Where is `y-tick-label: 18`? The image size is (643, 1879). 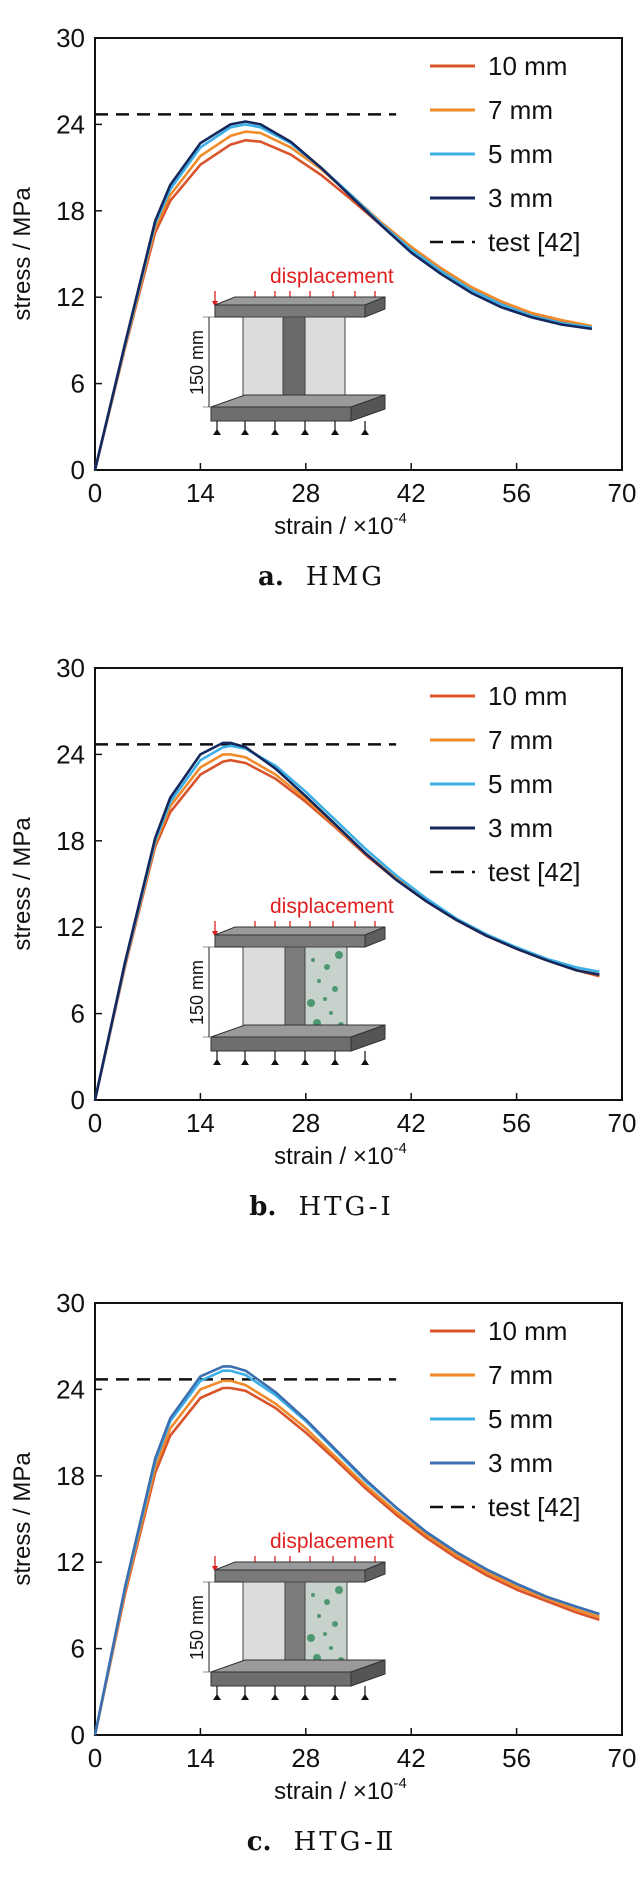
y-tick-label: 18 is located at coordinates (70, 841).